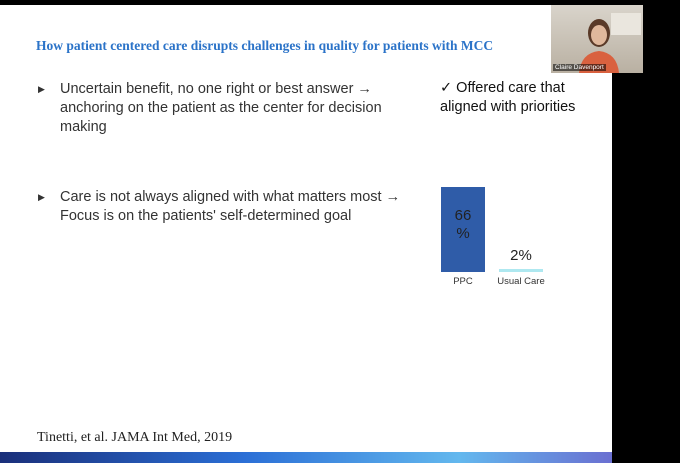 Image resolution: width=680 pixels, height=463 pixels. Describe the element at coordinates (521, 255) in the screenshot. I see `value-label: 2%` at that location.